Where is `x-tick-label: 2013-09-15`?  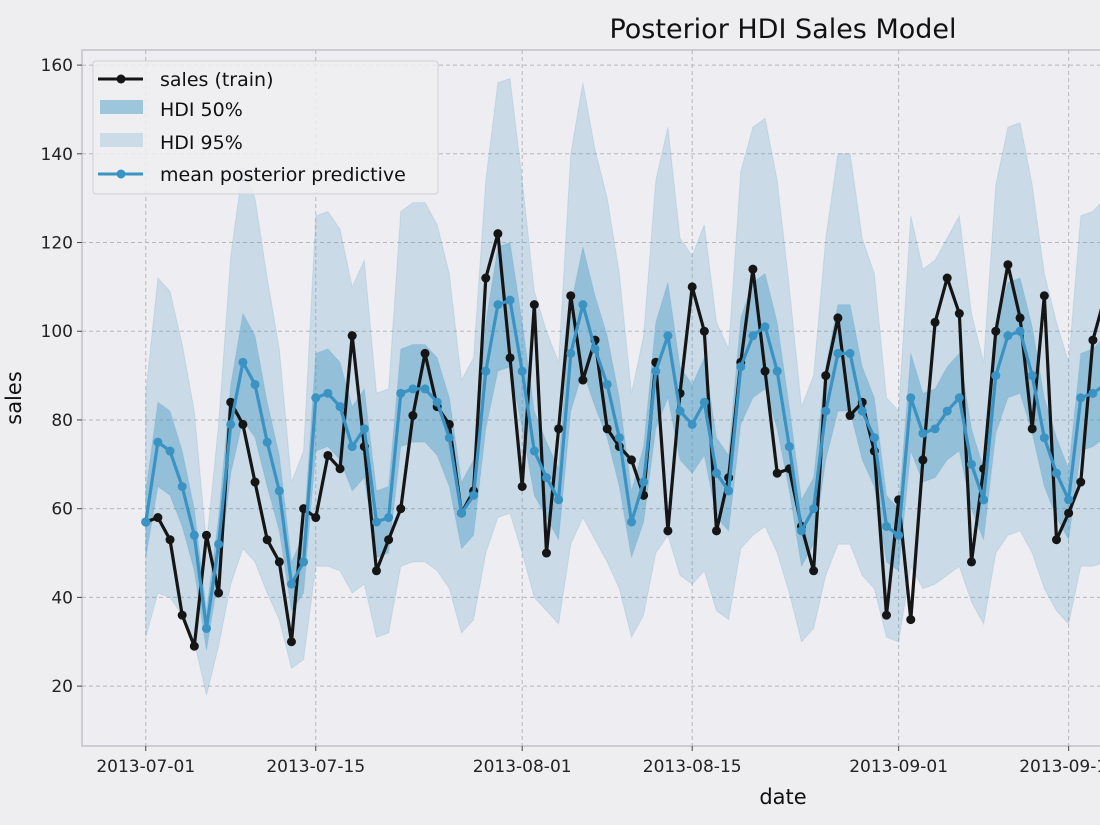 x-tick-label: 2013-09-15 is located at coordinates (1059, 767).